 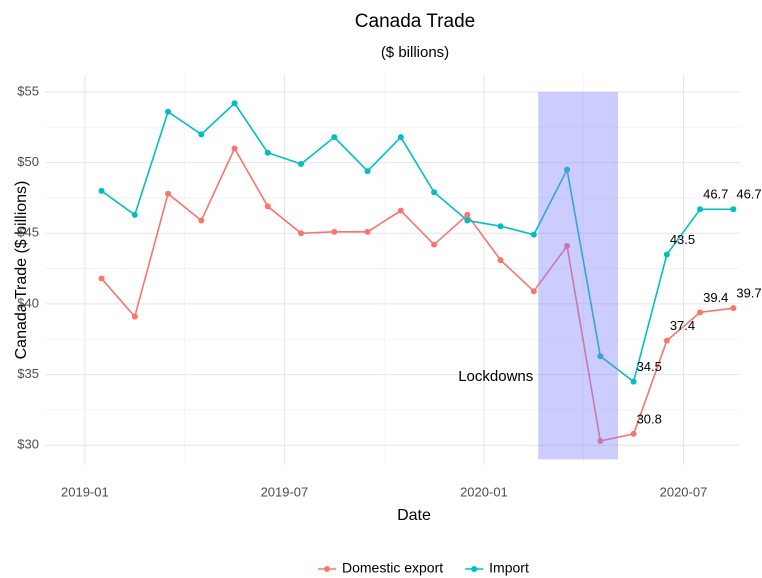 What do you see at coordinates (28, 302) in the screenshot?
I see `y-tick-label: $40` at bounding box center [28, 302].